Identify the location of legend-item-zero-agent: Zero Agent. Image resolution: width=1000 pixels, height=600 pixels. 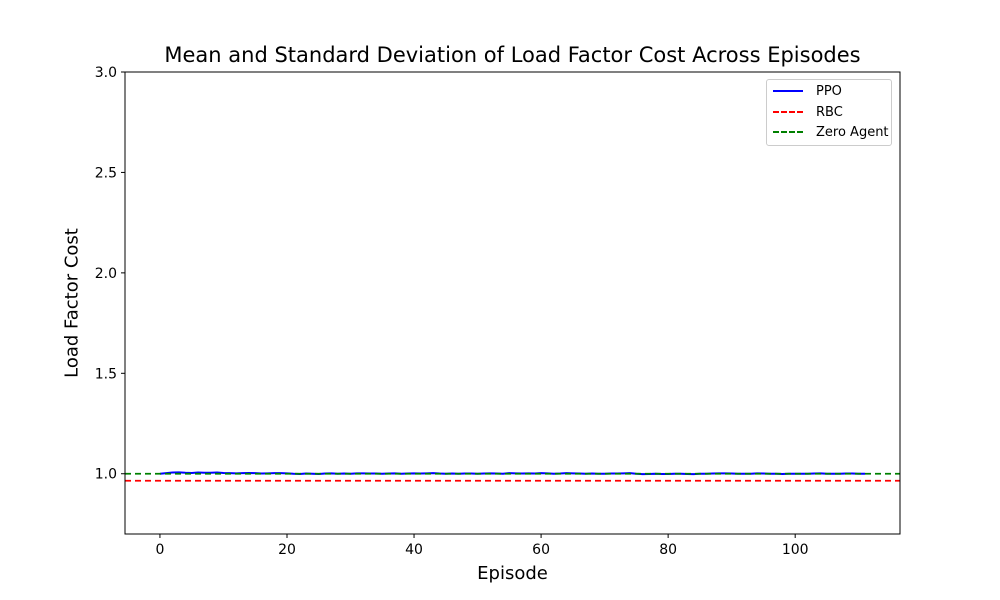
(831, 132).